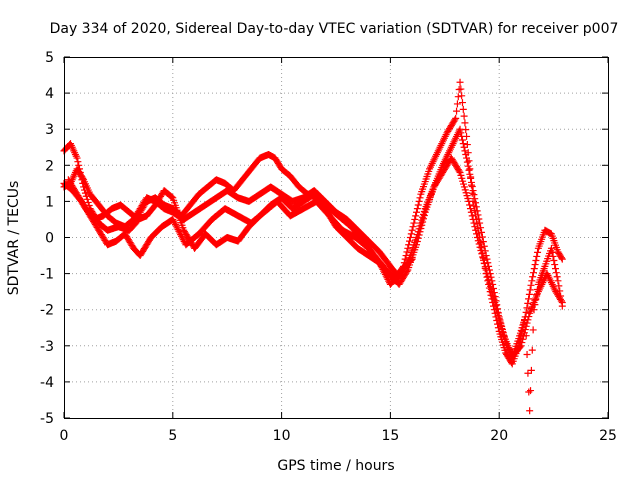  What do you see at coordinates (64, 436) in the screenshot?
I see `x-tick-label: 0` at bounding box center [64, 436].